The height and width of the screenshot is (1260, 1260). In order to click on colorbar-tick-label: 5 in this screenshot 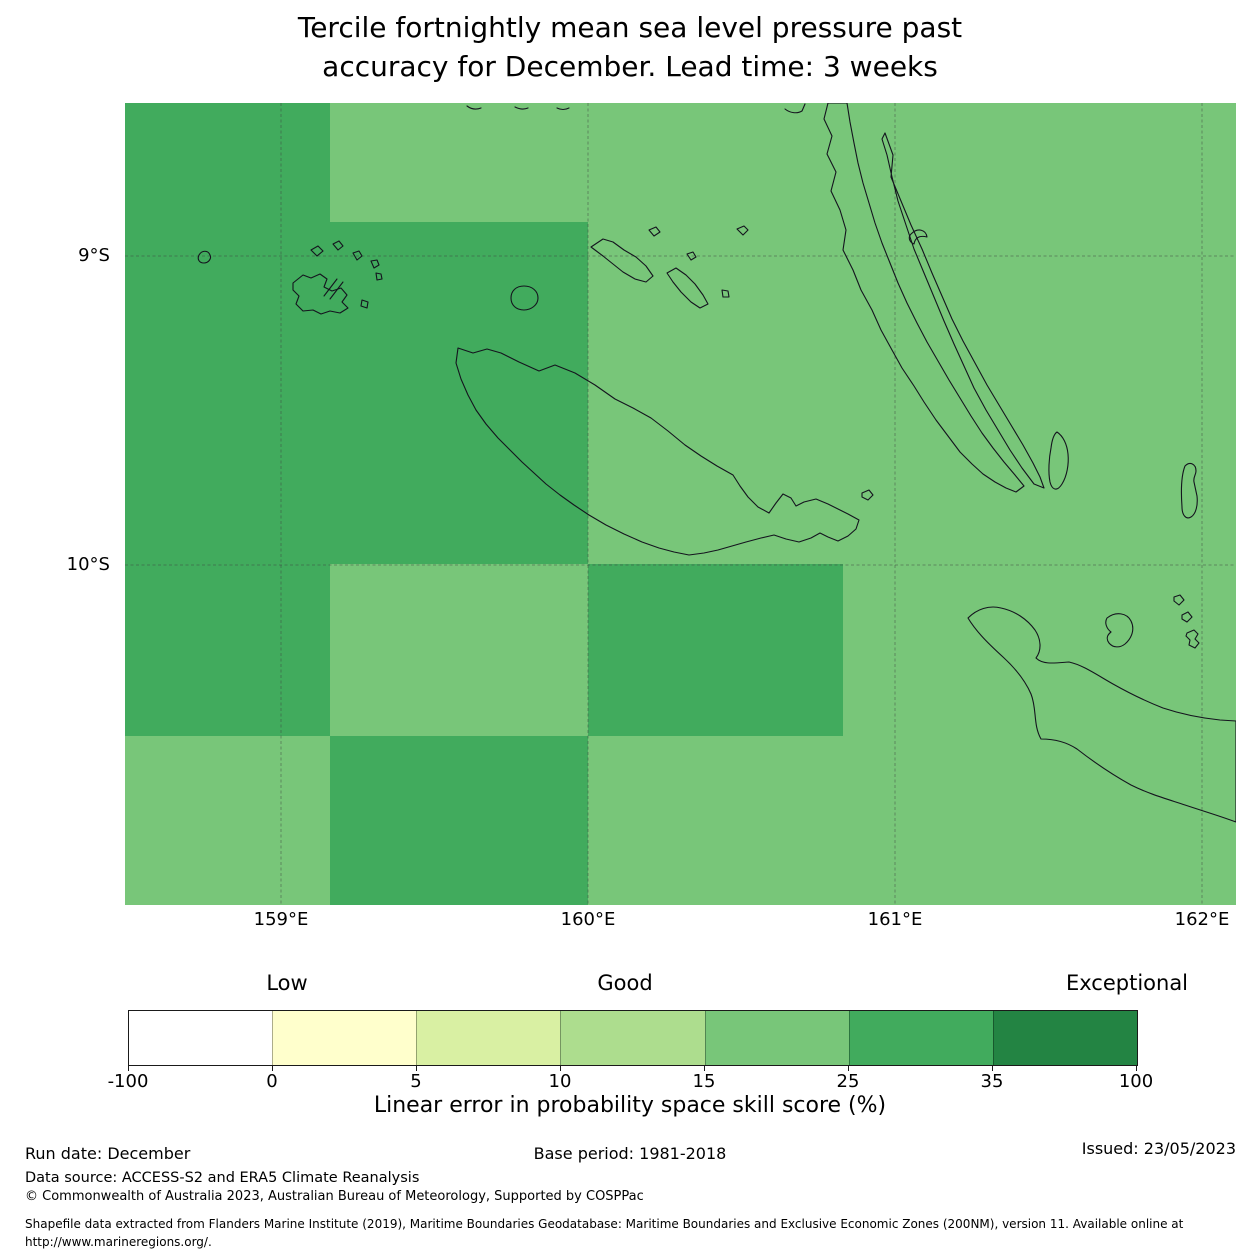, I will do `click(416, 1081)`.